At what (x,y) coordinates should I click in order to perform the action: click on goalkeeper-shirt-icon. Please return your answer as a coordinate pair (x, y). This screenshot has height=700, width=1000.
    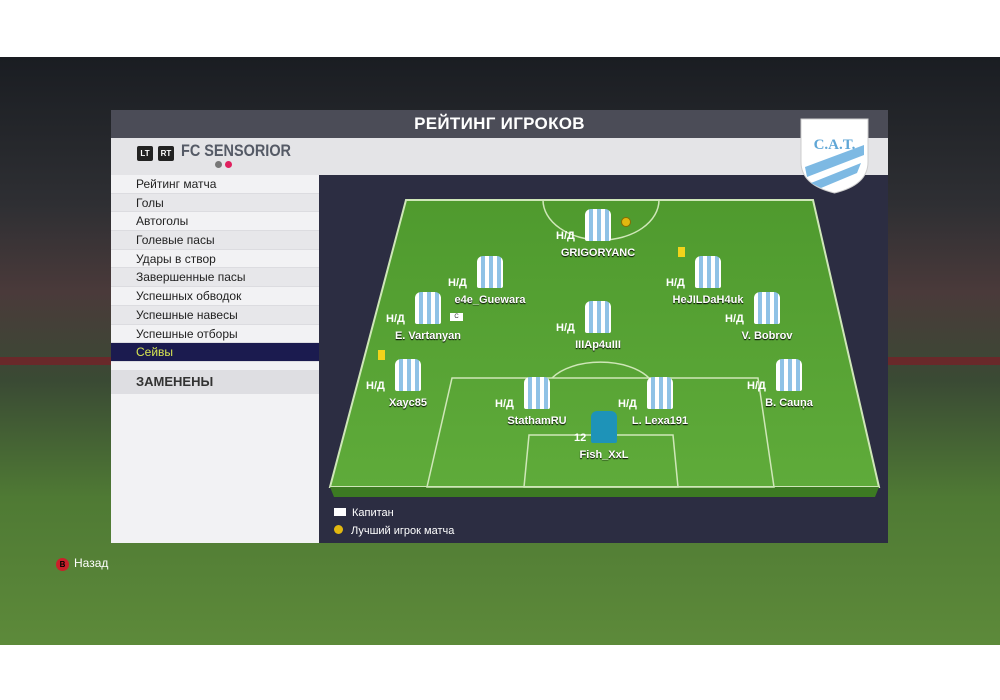
    Looking at the image, I should click on (604, 427).